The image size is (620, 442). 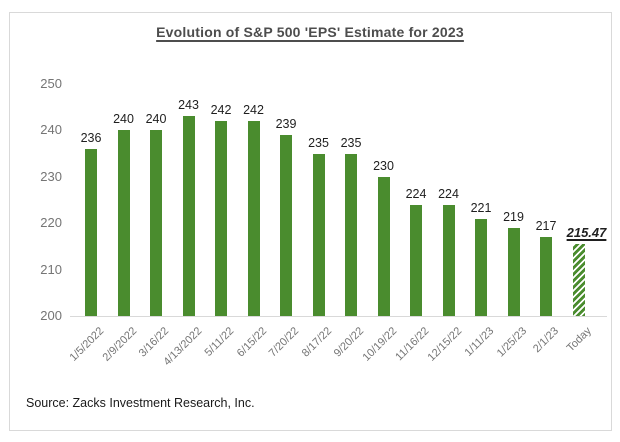 I want to click on bar-value-label-9/20/22: 235, so click(x=351, y=142).